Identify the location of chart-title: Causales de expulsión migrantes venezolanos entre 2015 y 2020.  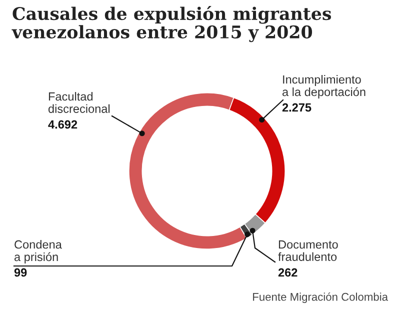
(172, 24).